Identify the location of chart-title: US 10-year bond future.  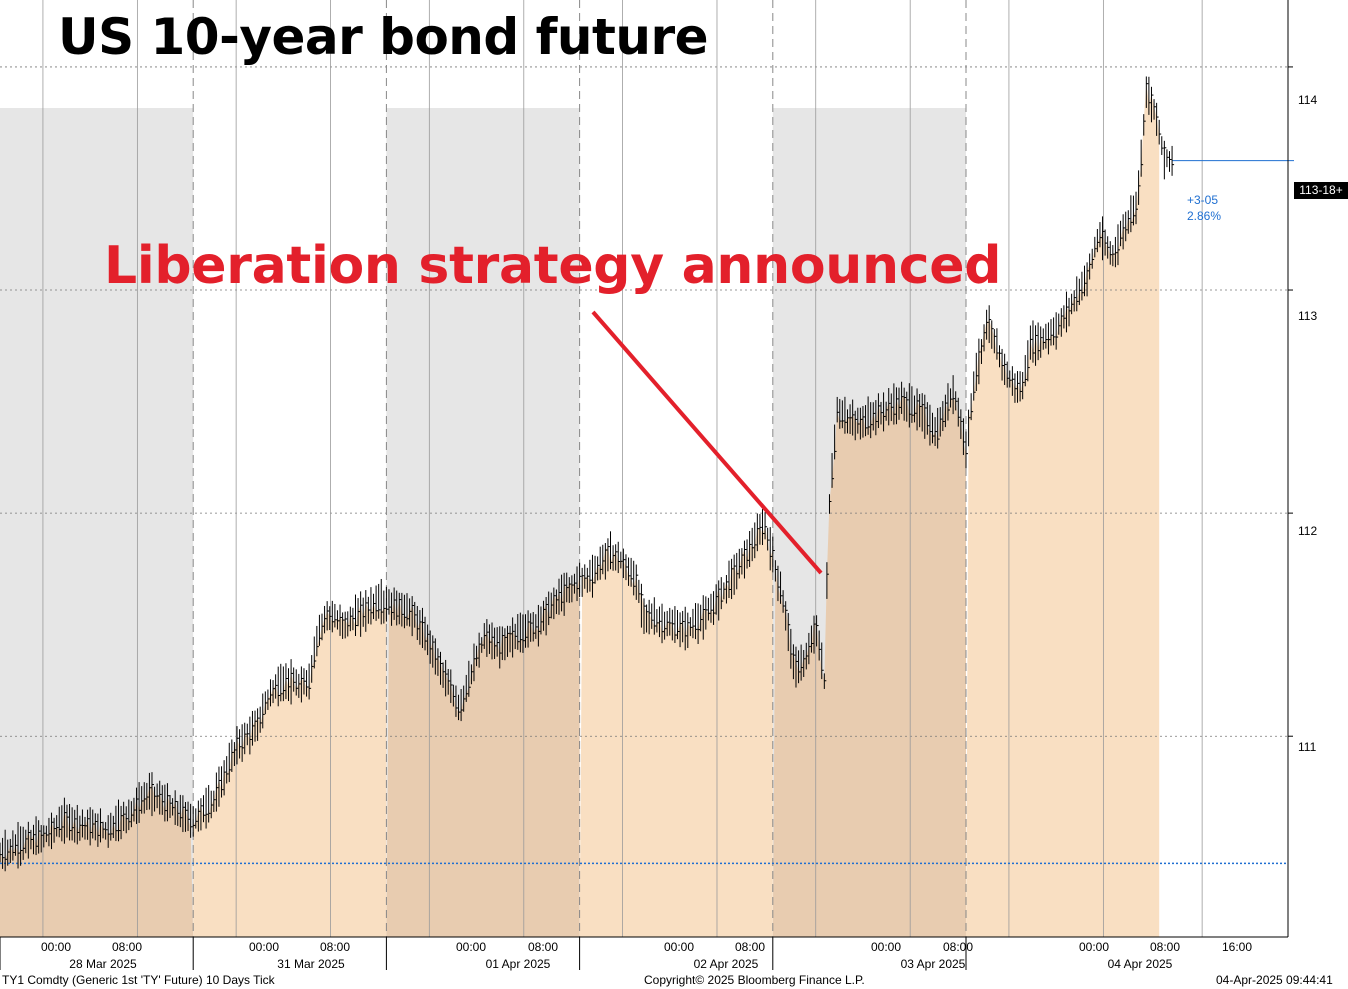
(383, 37).